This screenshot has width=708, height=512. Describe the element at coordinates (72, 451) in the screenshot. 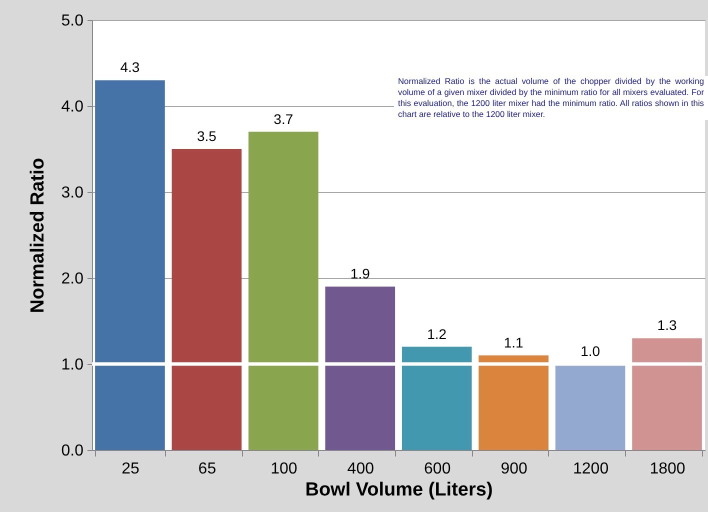

I see `y-tick-label: 0.0` at that location.